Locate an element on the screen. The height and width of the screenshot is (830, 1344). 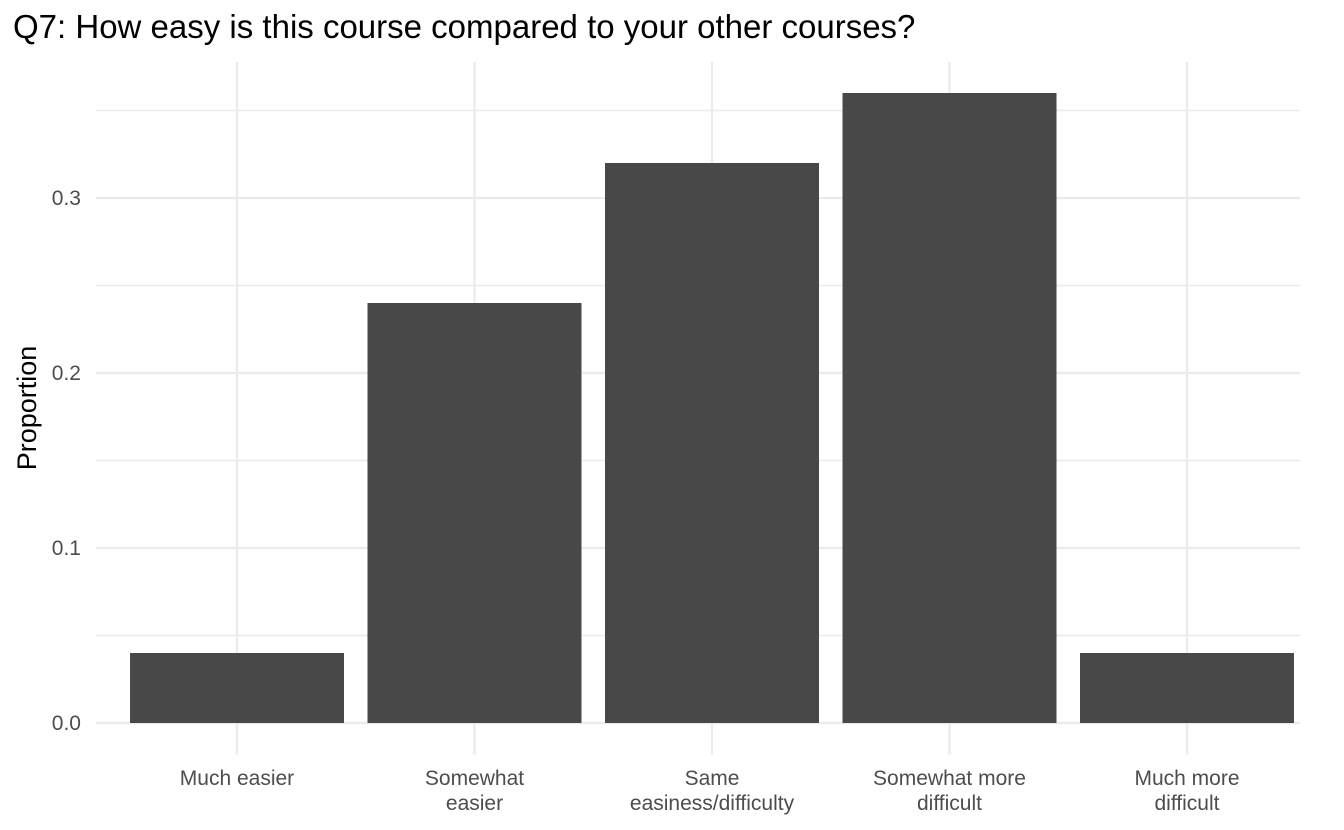
y-tick-label: 0.1 is located at coordinates (66, 548).